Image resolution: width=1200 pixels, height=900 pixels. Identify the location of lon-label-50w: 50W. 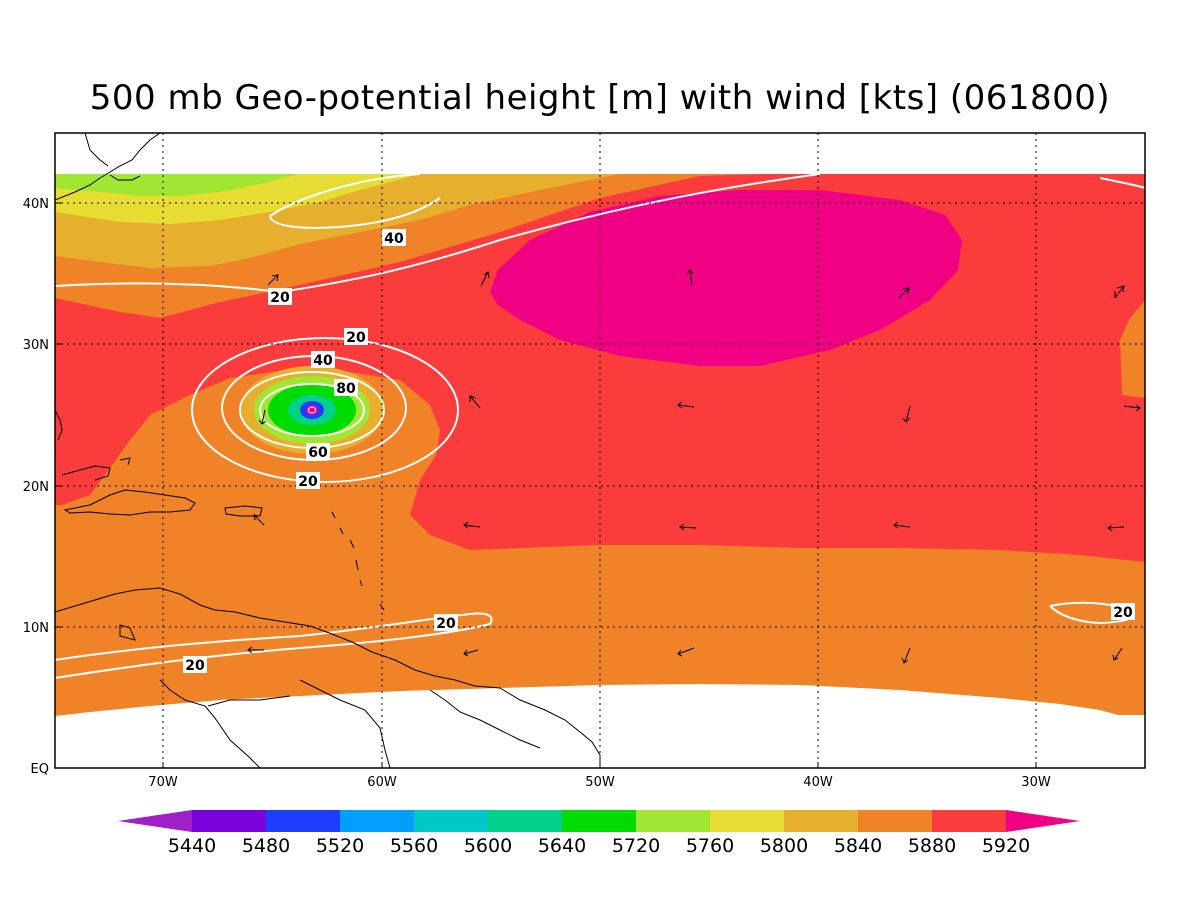
(600, 782).